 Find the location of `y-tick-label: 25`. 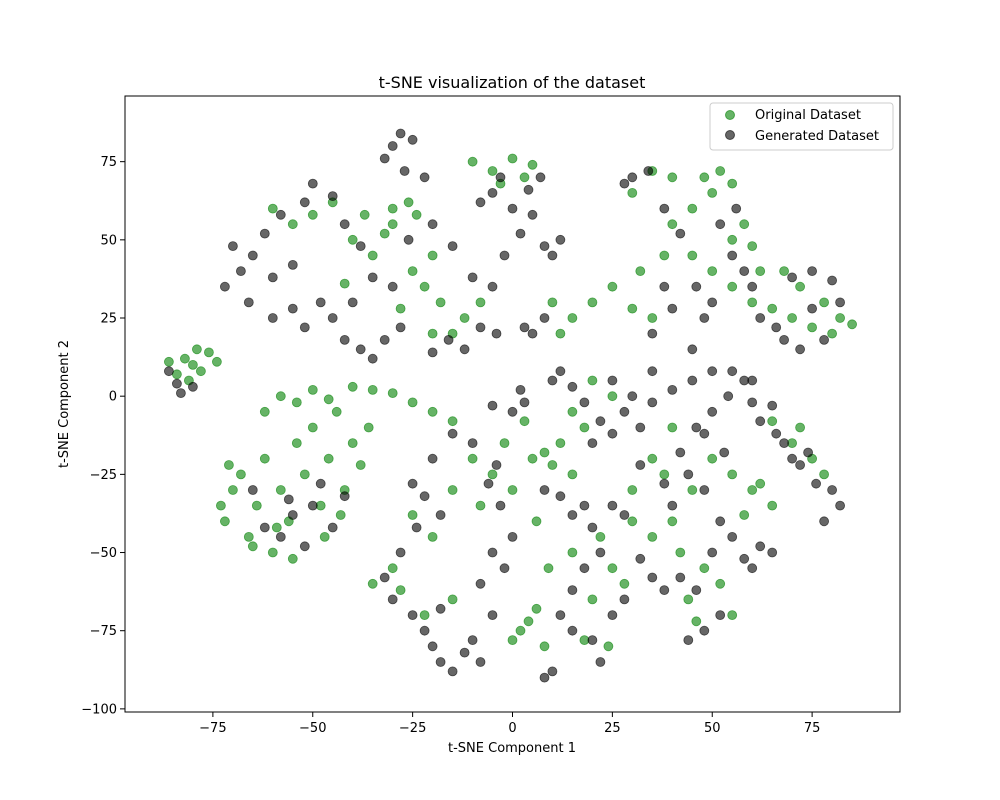

y-tick-label: 25 is located at coordinates (108, 319).